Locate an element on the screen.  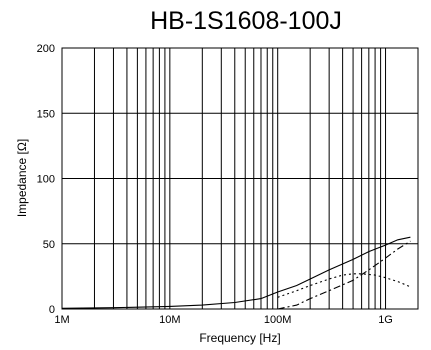
x-tick-label: 100M is located at coordinates (278, 320).